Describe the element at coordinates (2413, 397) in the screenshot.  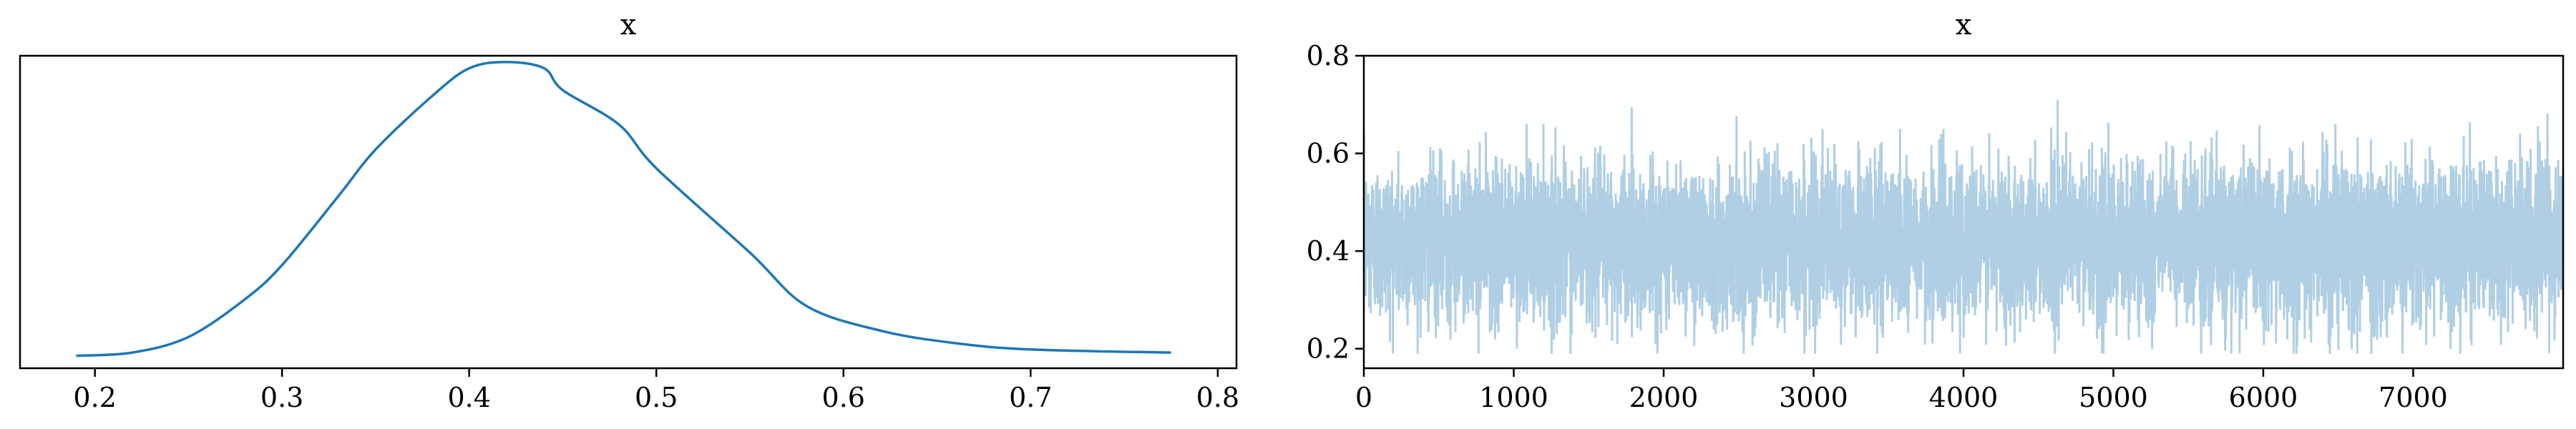
I see `x-tick-label: 7000` at that location.